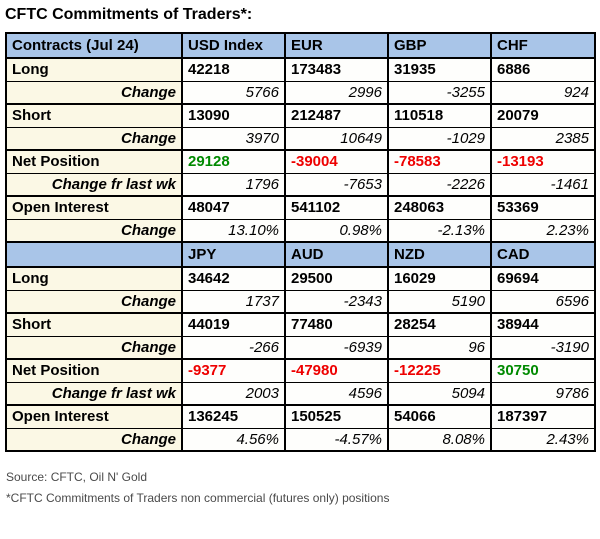  What do you see at coordinates (233, 278) in the screenshot?
I see `cell-value: 34642` at bounding box center [233, 278].